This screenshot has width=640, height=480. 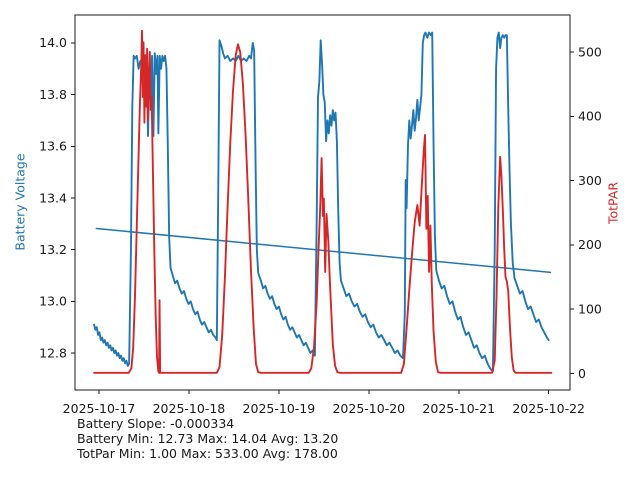 What do you see at coordinates (590, 244) in the screenshot?
I see `right-y-tick-label: 200` at bounding box center [590, 244].